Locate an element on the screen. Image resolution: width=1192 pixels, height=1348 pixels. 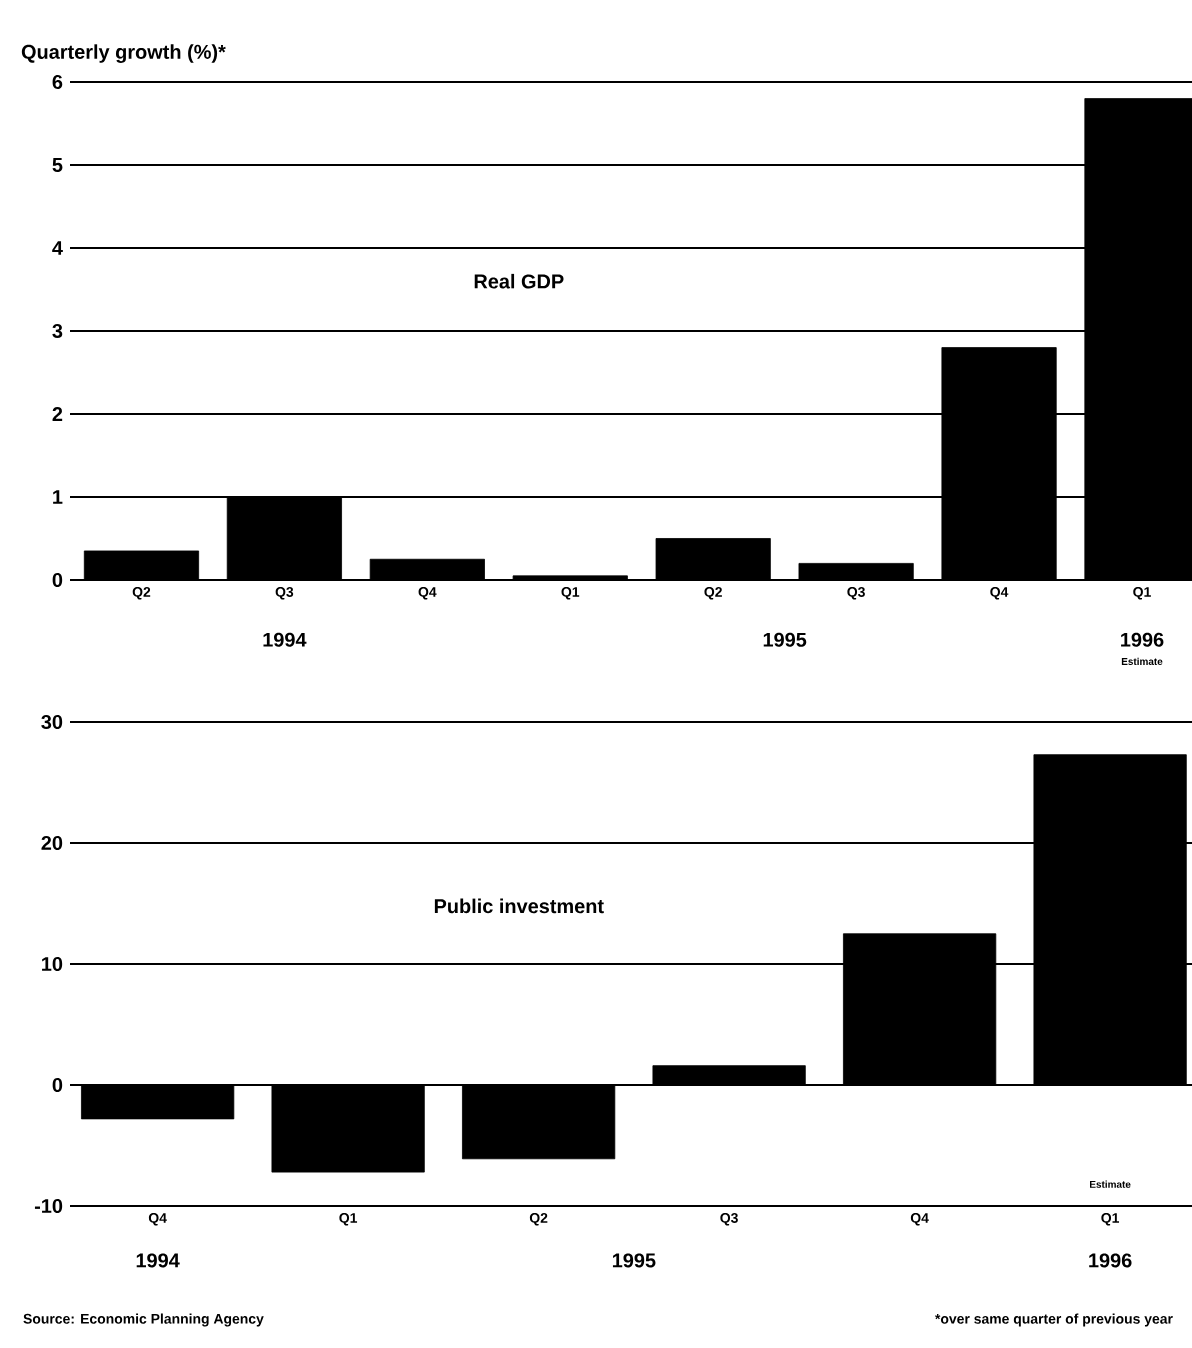
y-tick-label: 30 is located at coordinates (52, 722).